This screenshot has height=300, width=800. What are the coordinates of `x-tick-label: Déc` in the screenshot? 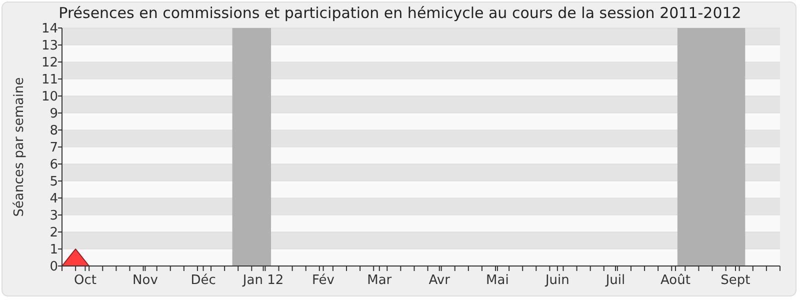 It's located at (203, 280).